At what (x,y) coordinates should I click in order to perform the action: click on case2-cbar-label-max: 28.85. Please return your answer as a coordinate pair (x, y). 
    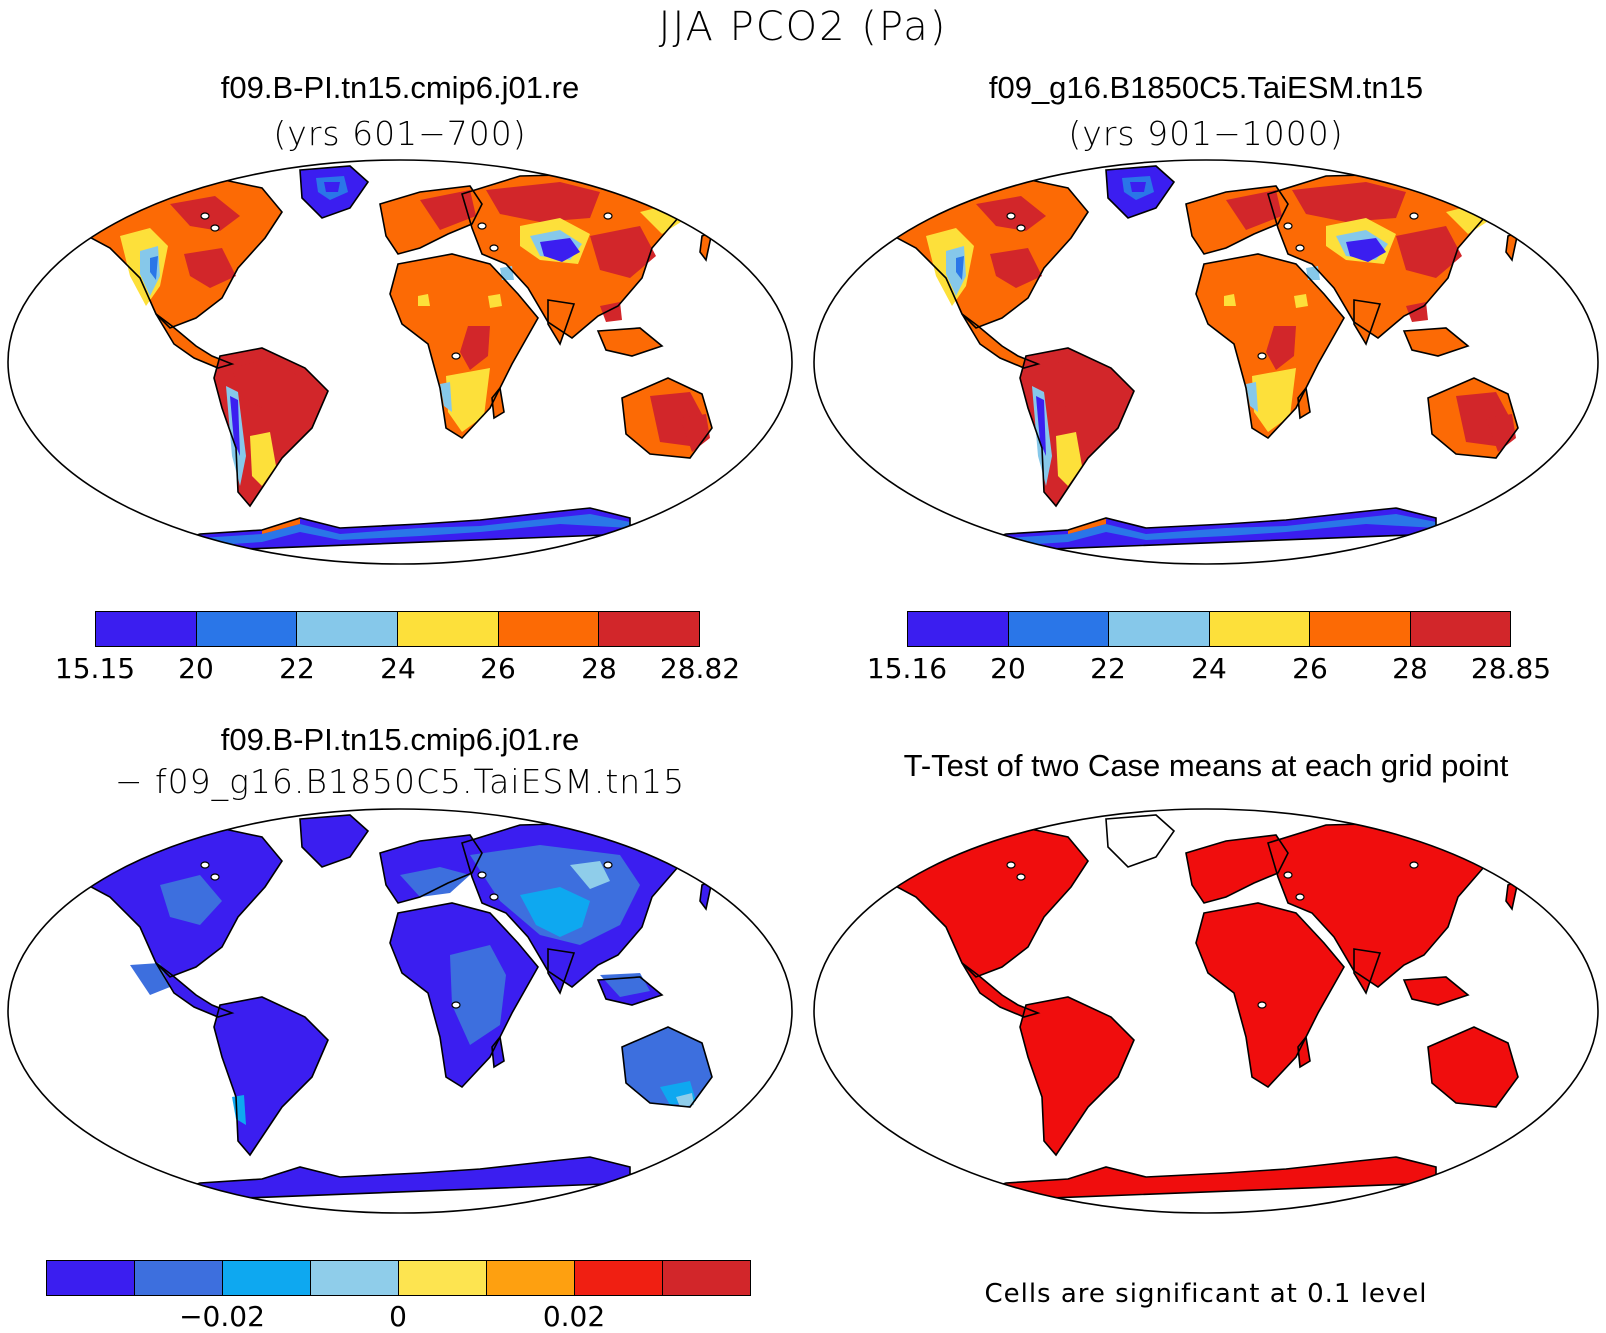
    Looking at the image, I should click on (1511, 668).